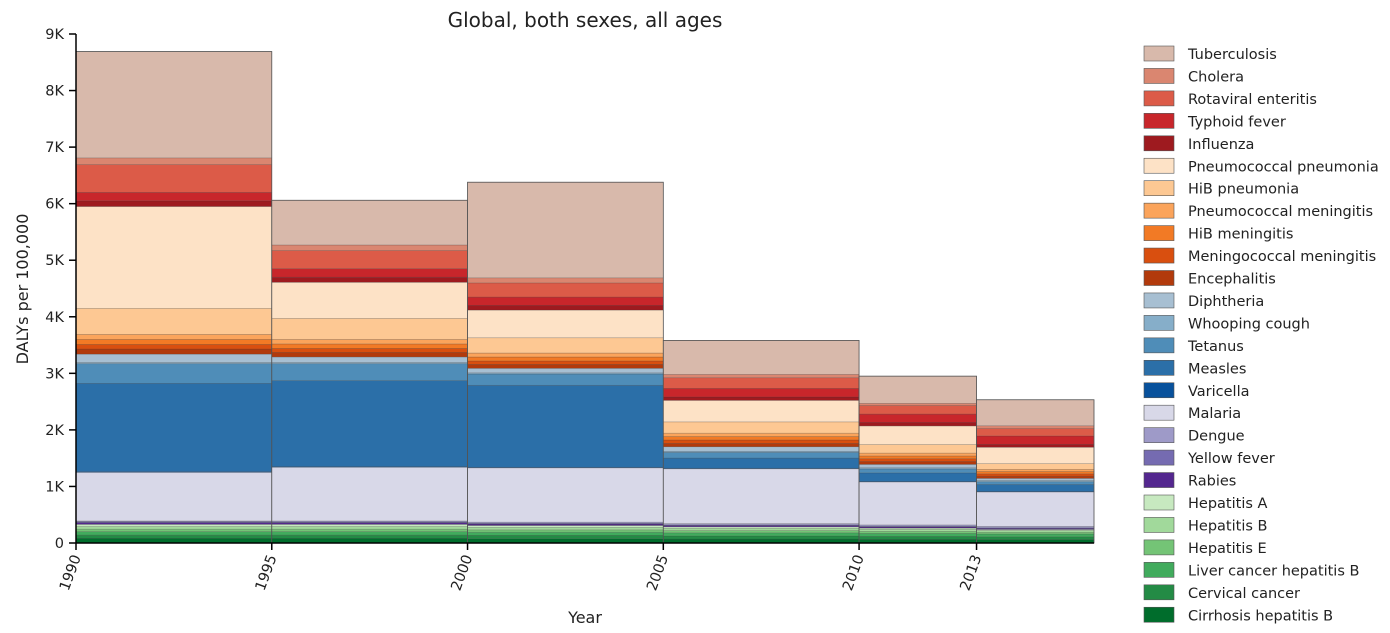 The image size is (1390, 633). I want to click on y-tick-label: 4K, so click(54, 318).